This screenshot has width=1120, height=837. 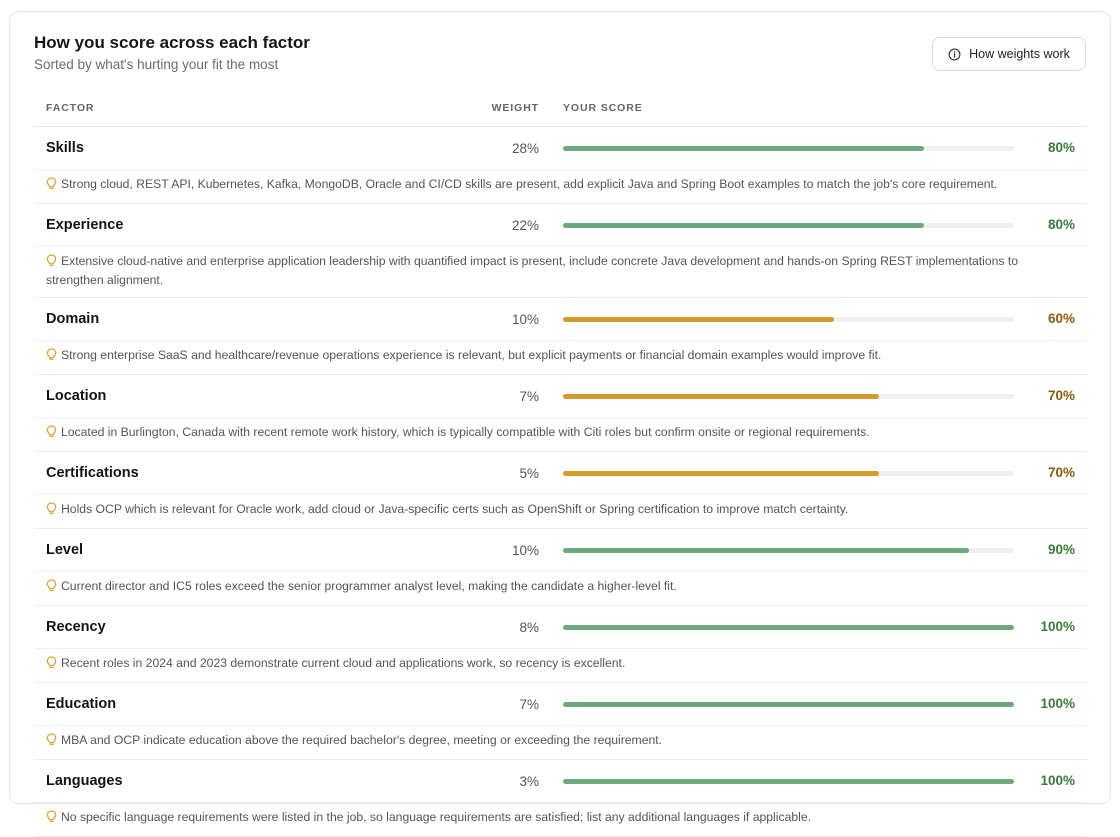 I want to click on factor-name: Skills, so click(x=65, y=148).